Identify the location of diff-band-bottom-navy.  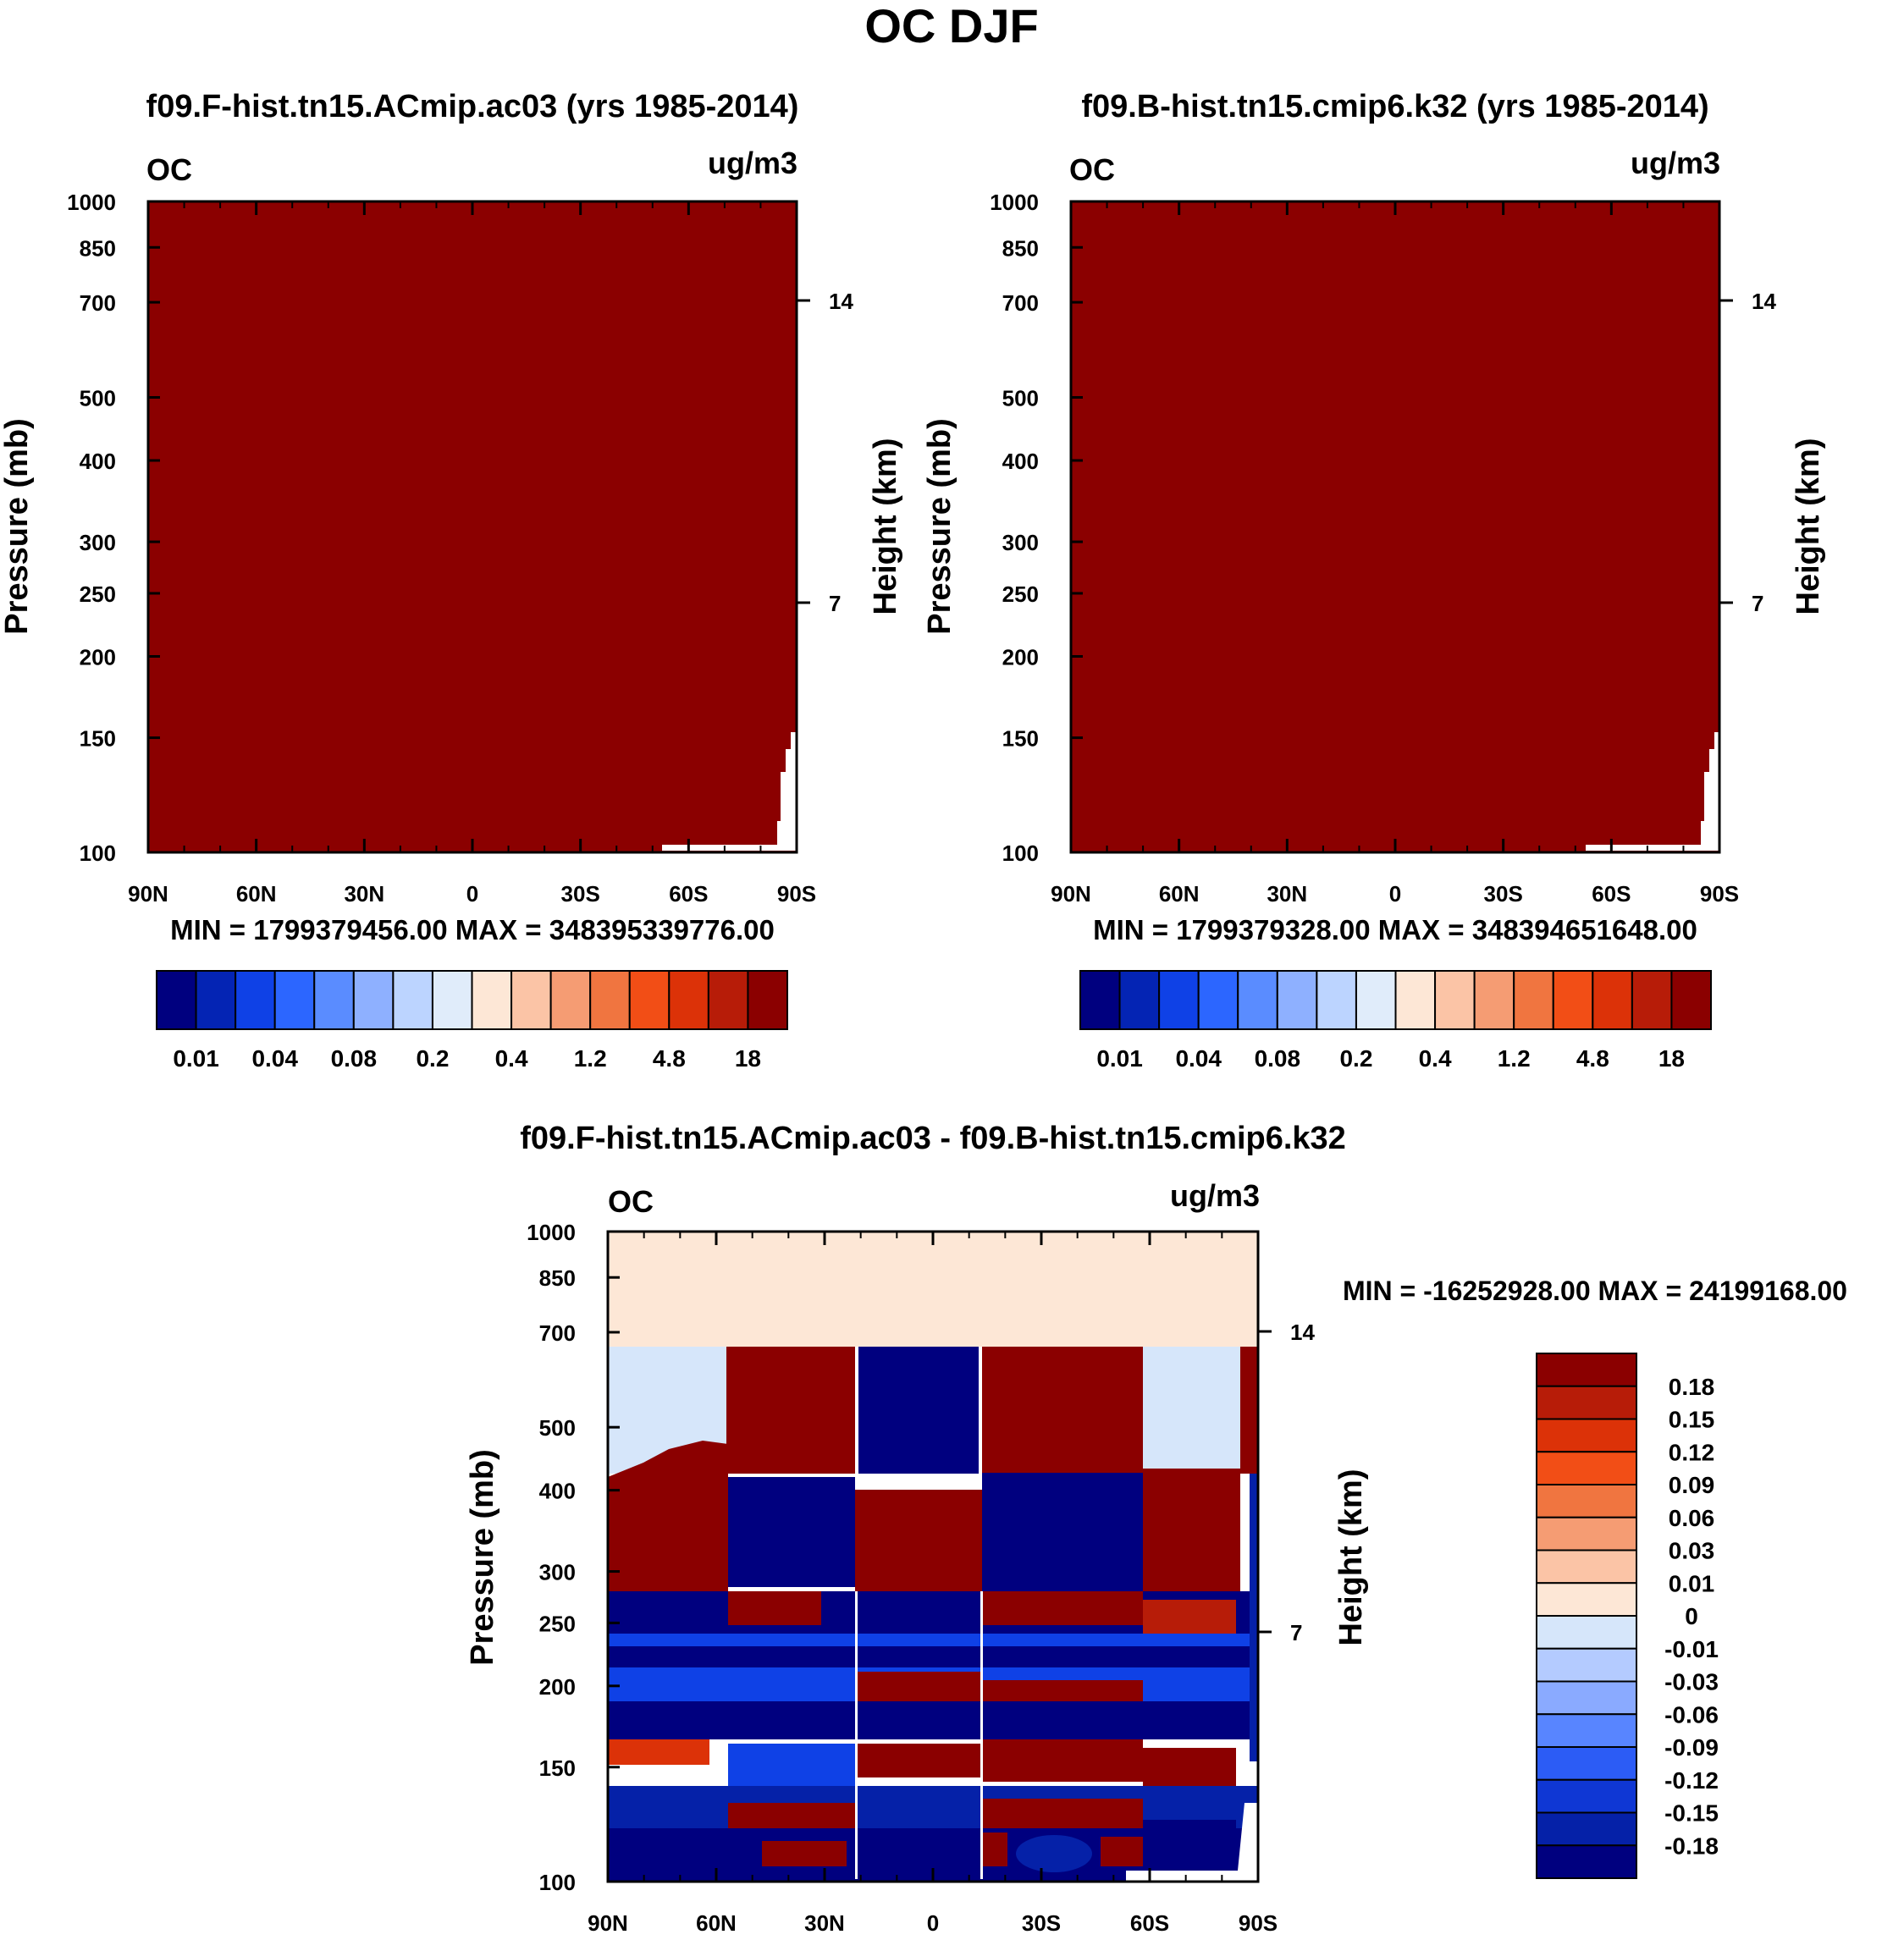
(933, 1720).